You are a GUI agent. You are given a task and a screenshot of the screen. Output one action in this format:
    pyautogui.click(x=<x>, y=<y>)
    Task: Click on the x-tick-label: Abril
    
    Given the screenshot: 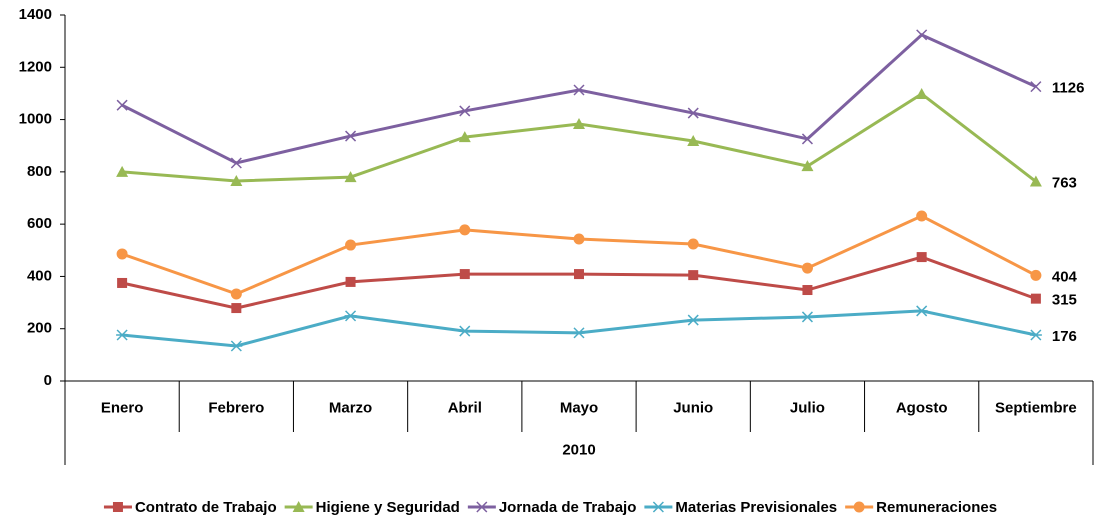 What is the action you would take?
    pyautogui.click(x=465, y=407)
    